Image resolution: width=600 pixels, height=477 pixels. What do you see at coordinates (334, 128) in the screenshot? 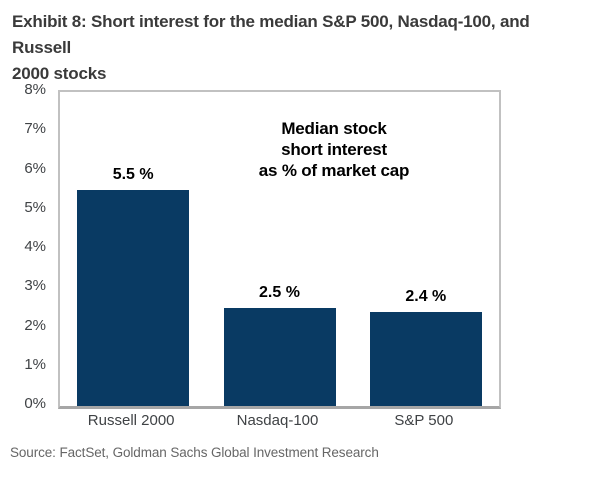
I see `annotation-line-1: Median stock` at bounding box center [334, 128].